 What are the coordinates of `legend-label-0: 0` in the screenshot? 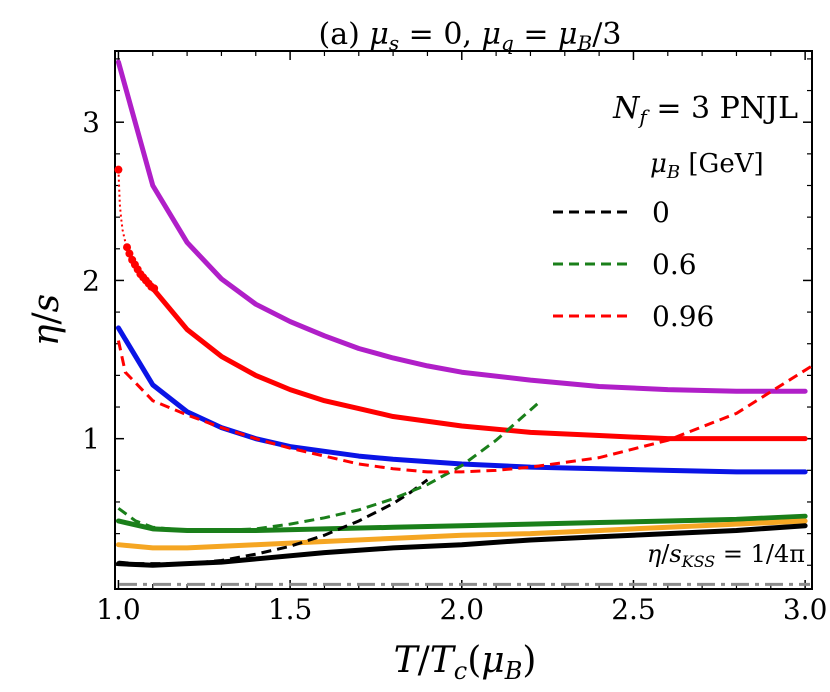 It's located at (661, 212).